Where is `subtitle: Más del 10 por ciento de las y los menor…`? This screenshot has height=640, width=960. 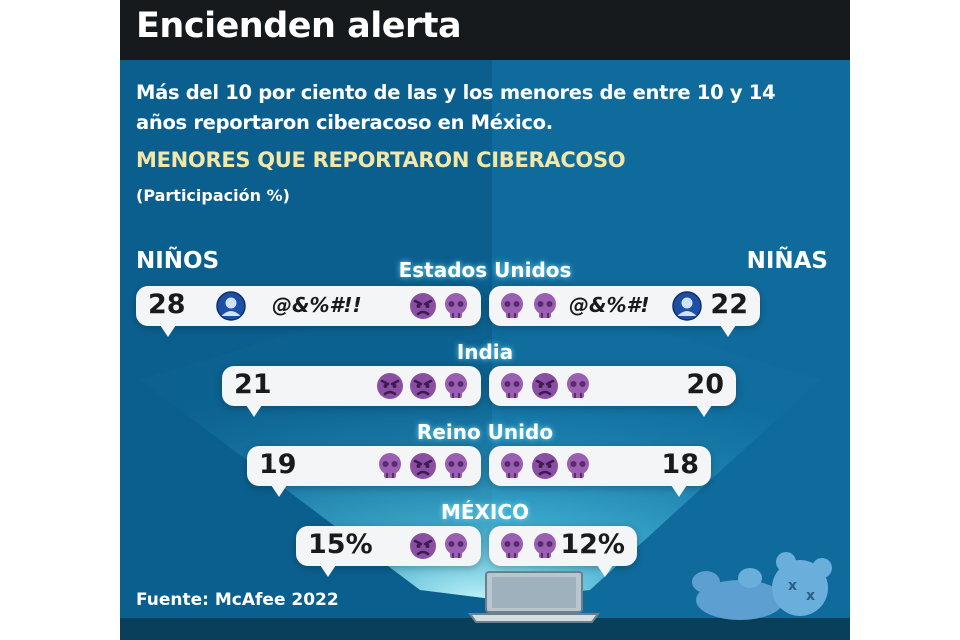
subtitle: Más del 10 por ciento de las y los menor… is located at coordinates (456, 107).